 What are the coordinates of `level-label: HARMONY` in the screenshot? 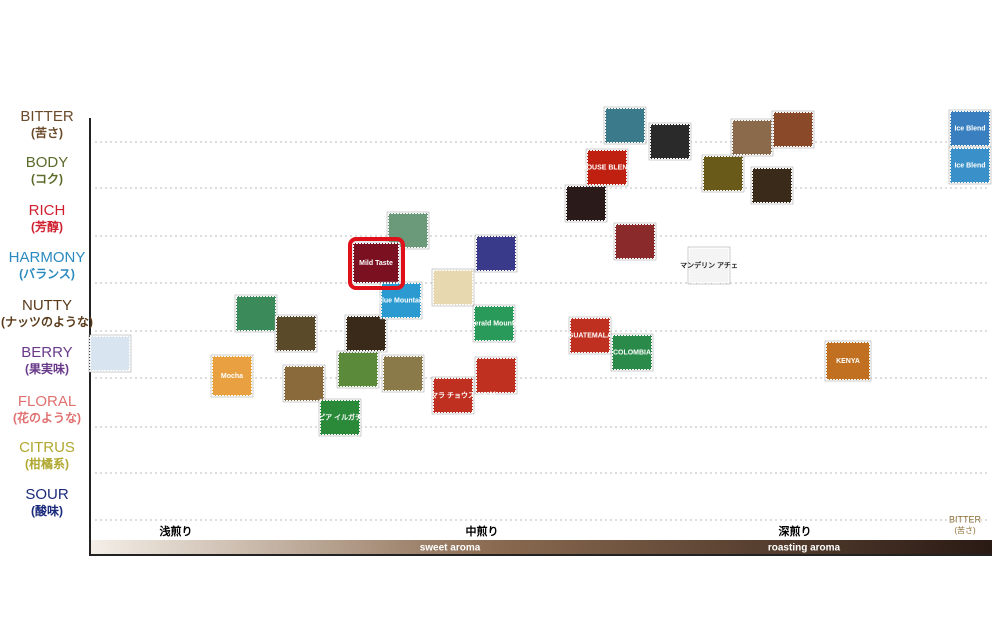 It's located at (47, 257).